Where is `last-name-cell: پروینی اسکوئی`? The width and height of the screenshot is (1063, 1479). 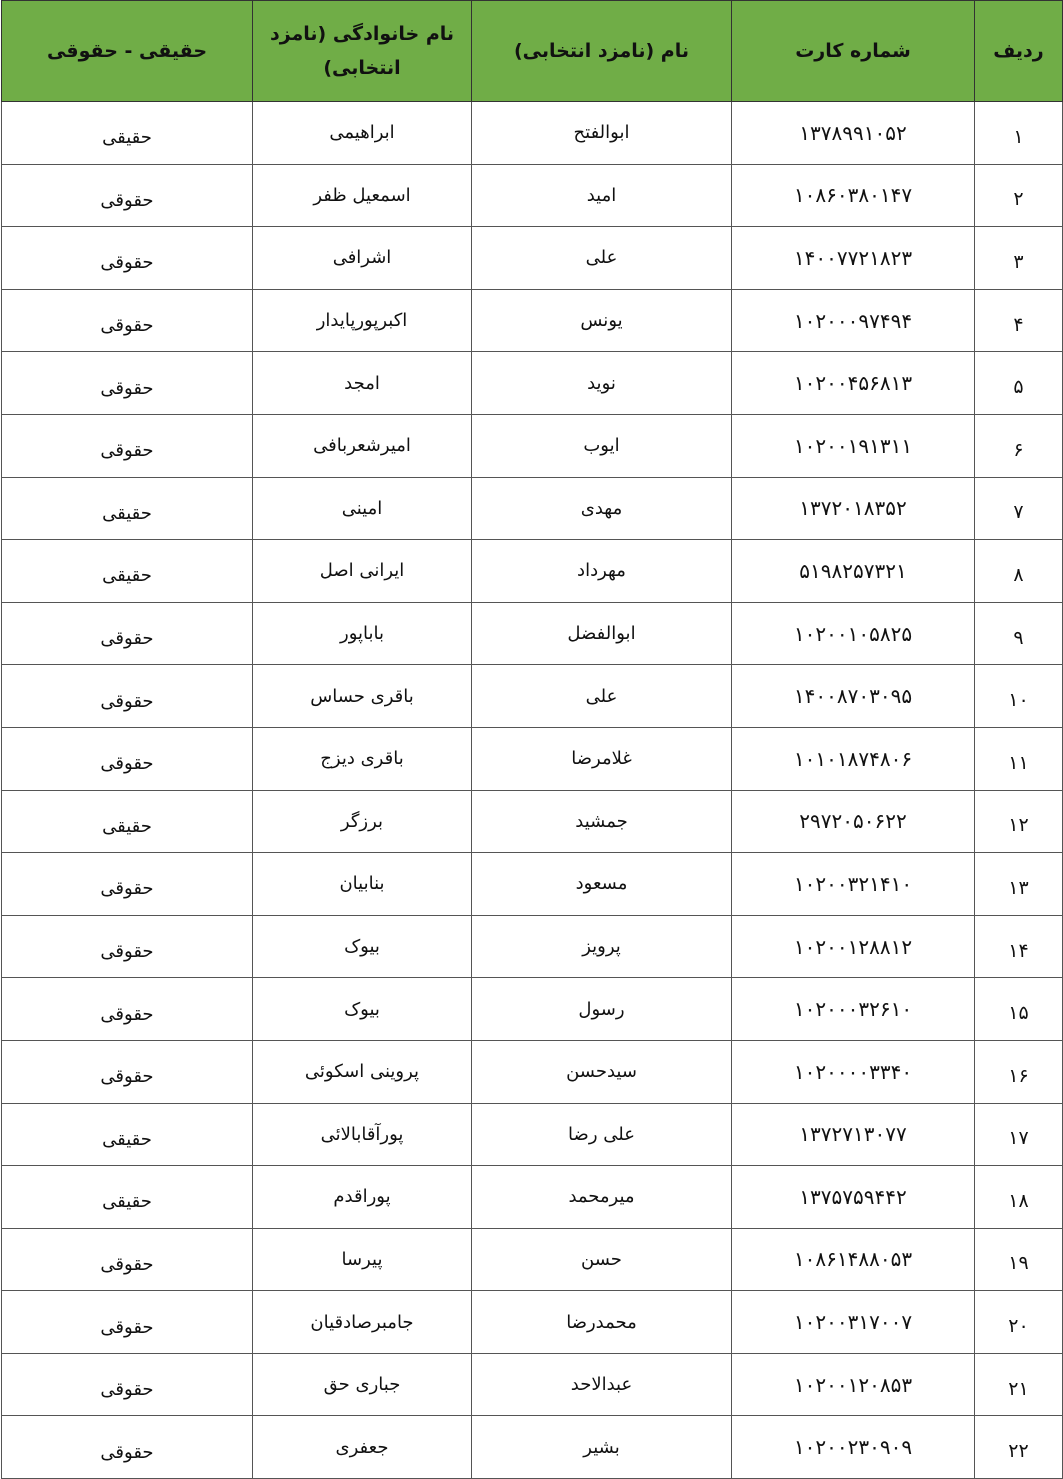
last-name-cell: پروینی اسکوئی is located at coordinates (362, 1071).